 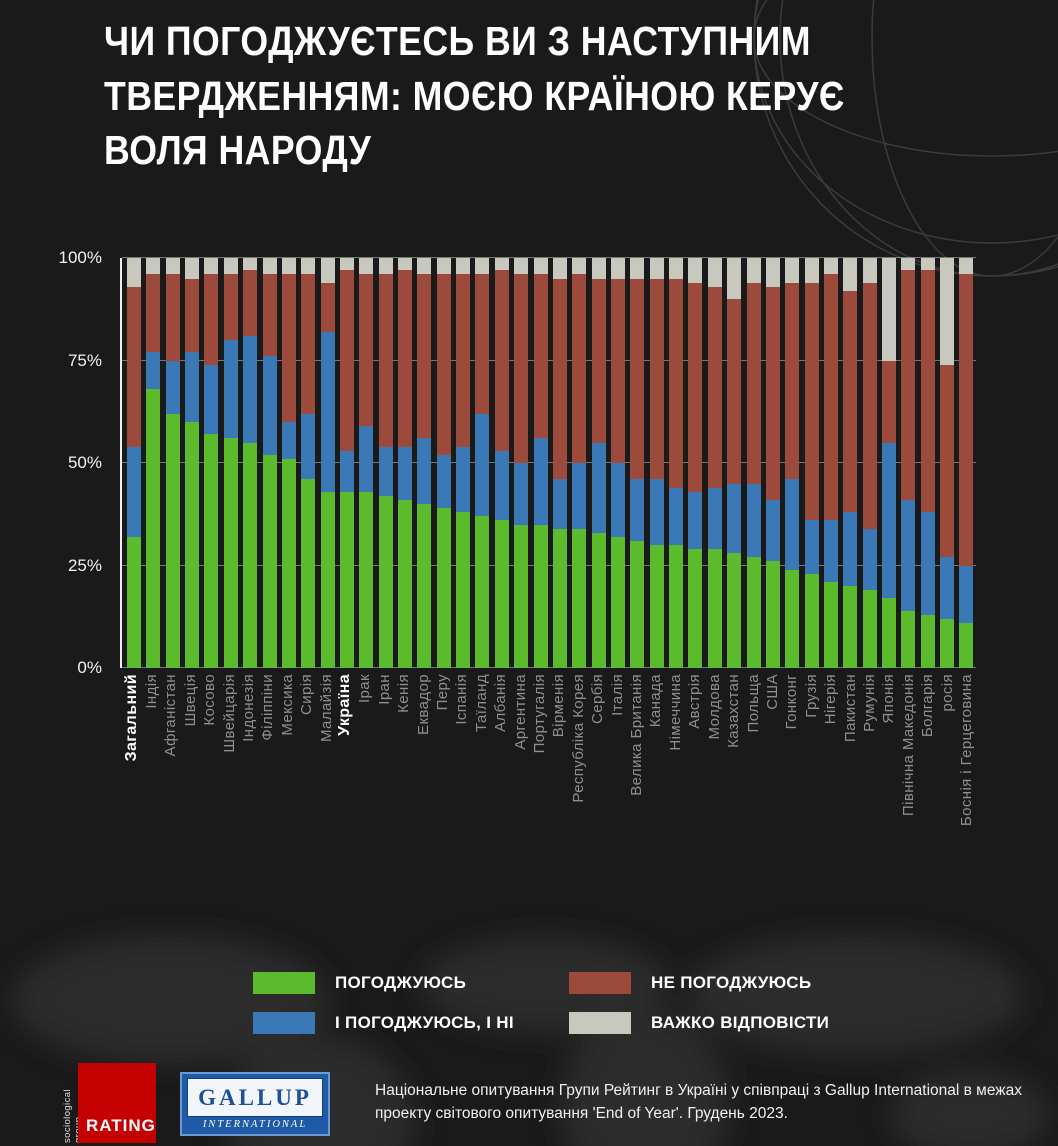 What do you see at coordinates (598, 699) in the screenshot?
I see `x-label-Сербія: Сербія` at bounding box center [598, 699].